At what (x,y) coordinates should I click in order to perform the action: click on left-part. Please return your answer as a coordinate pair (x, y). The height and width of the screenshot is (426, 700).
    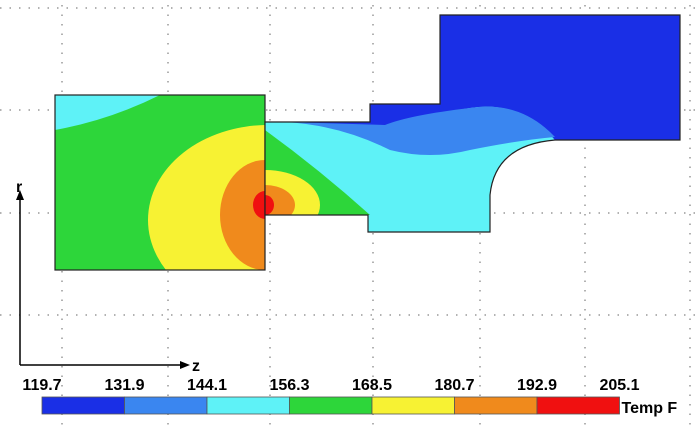
    Looking at the image, I should click on (160, 182).